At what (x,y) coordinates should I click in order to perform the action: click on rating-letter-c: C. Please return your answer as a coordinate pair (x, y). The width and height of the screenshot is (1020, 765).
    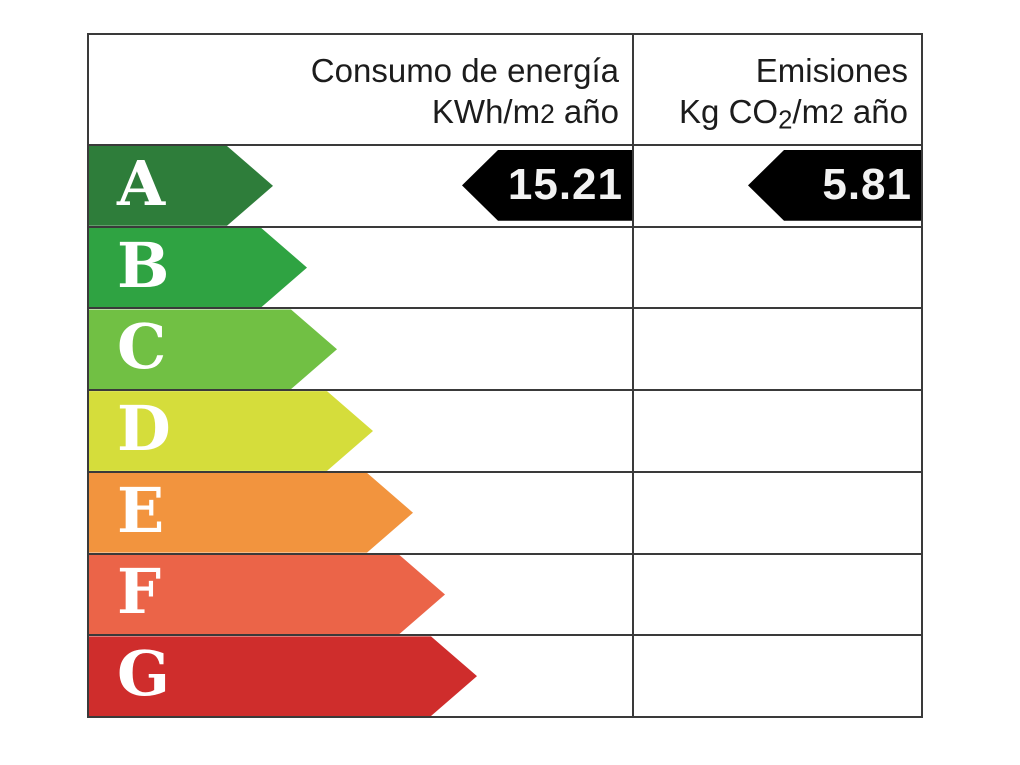
    Looking at the image, I should click on (142, 347).